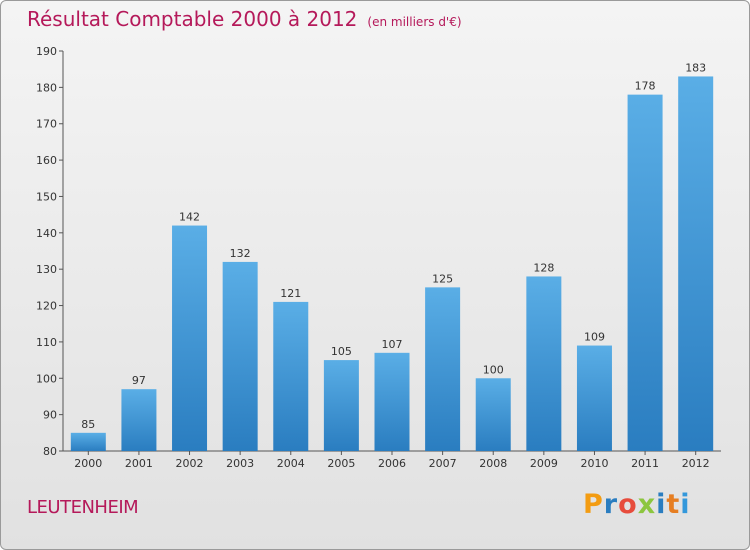 The width and height of the screenshot is (750, 550). What do you see at coordinates (88, 441) in the screenshot?
I see `bar-2000` at bounding box center [88, 441].